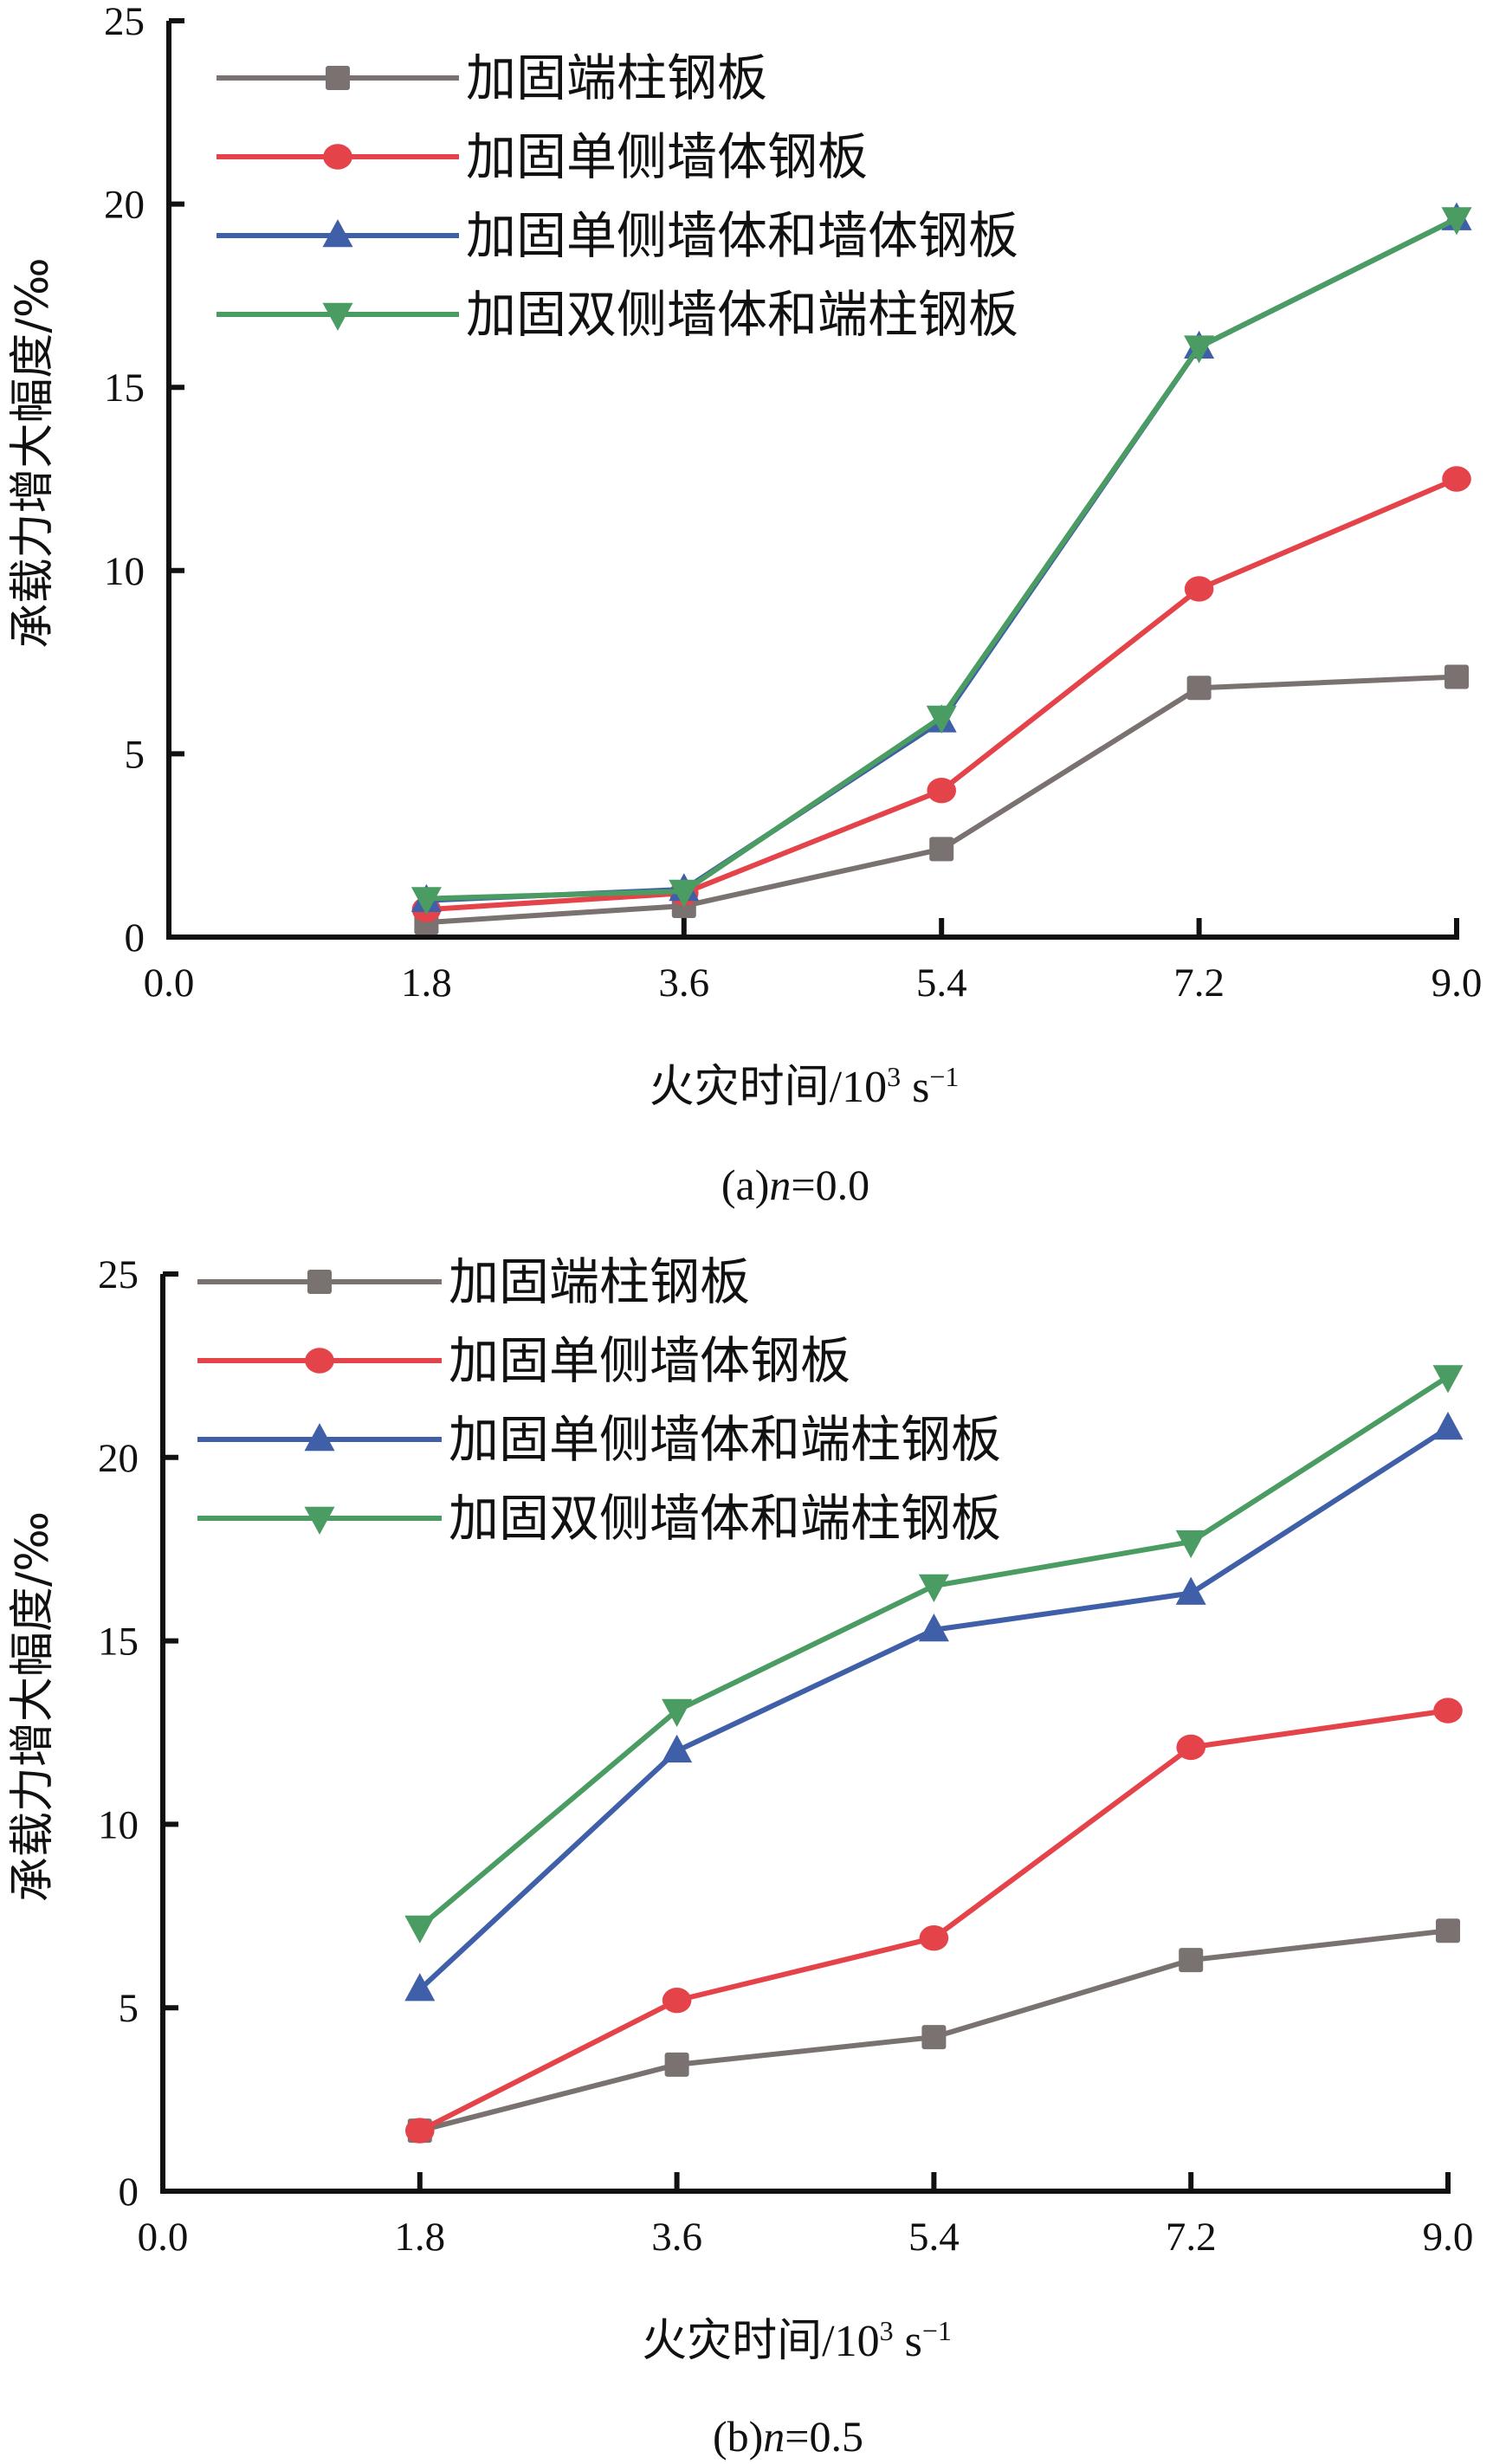  What do you see at coordinates (738, 2436) in the screenshot?
I see `caption-prefix: (b)` at bounding box center [738, 2436].